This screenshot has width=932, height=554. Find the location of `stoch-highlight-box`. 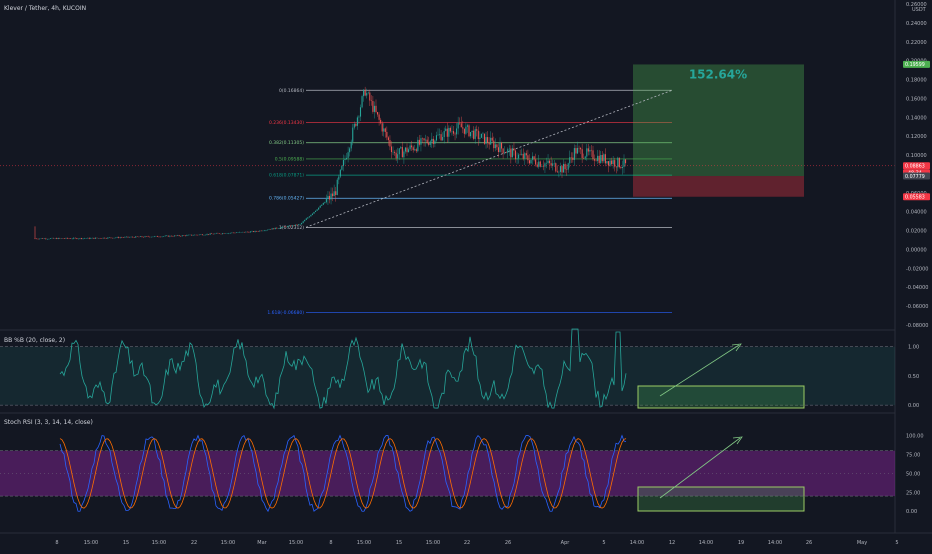

stoch-highlight-box is located at coordinates (721, 499).